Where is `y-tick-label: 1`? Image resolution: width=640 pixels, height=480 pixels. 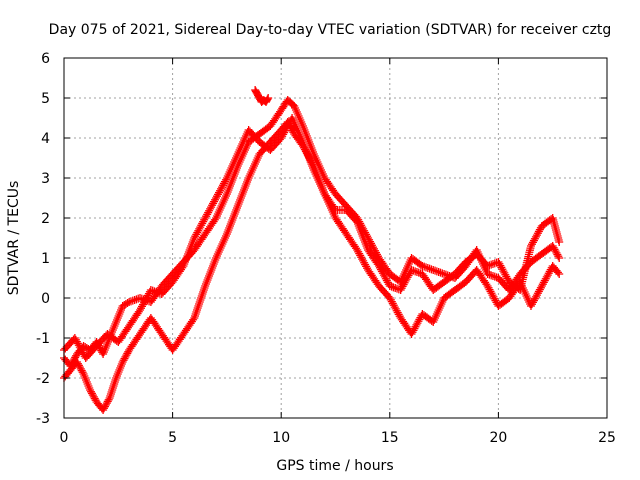 y-tick-label: 1 is located at coordinates (45, 259).